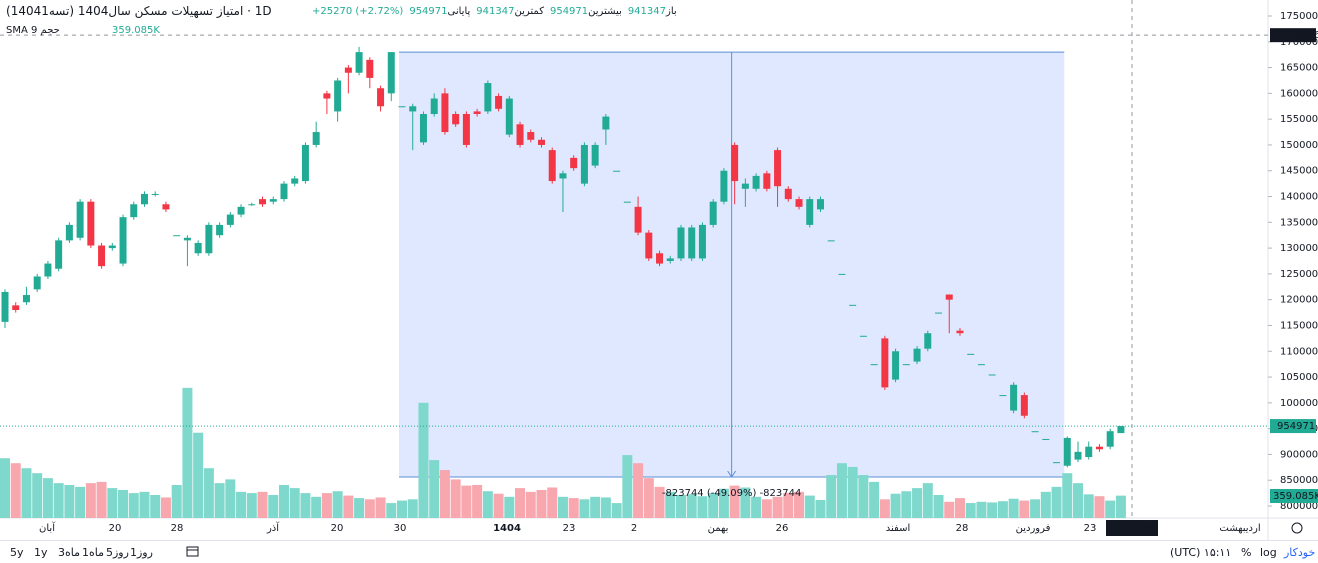 This screenshot has height=563, width=1318. Describe the element at coordinates (605, 11) in the screenshot. I see `ohlc-label: بیشترین` at that location.